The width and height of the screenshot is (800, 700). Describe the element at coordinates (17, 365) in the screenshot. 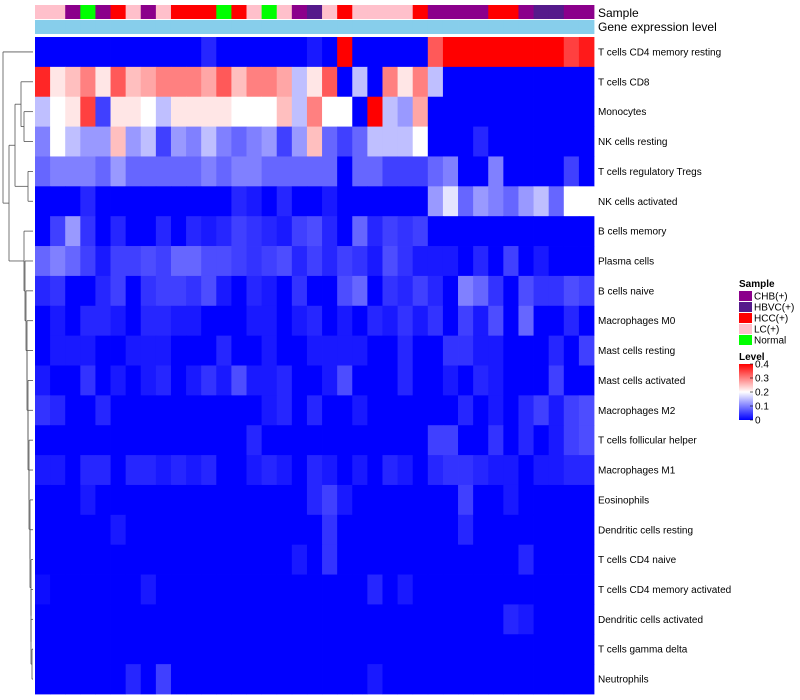

I see `row-dendrogram` at that location.